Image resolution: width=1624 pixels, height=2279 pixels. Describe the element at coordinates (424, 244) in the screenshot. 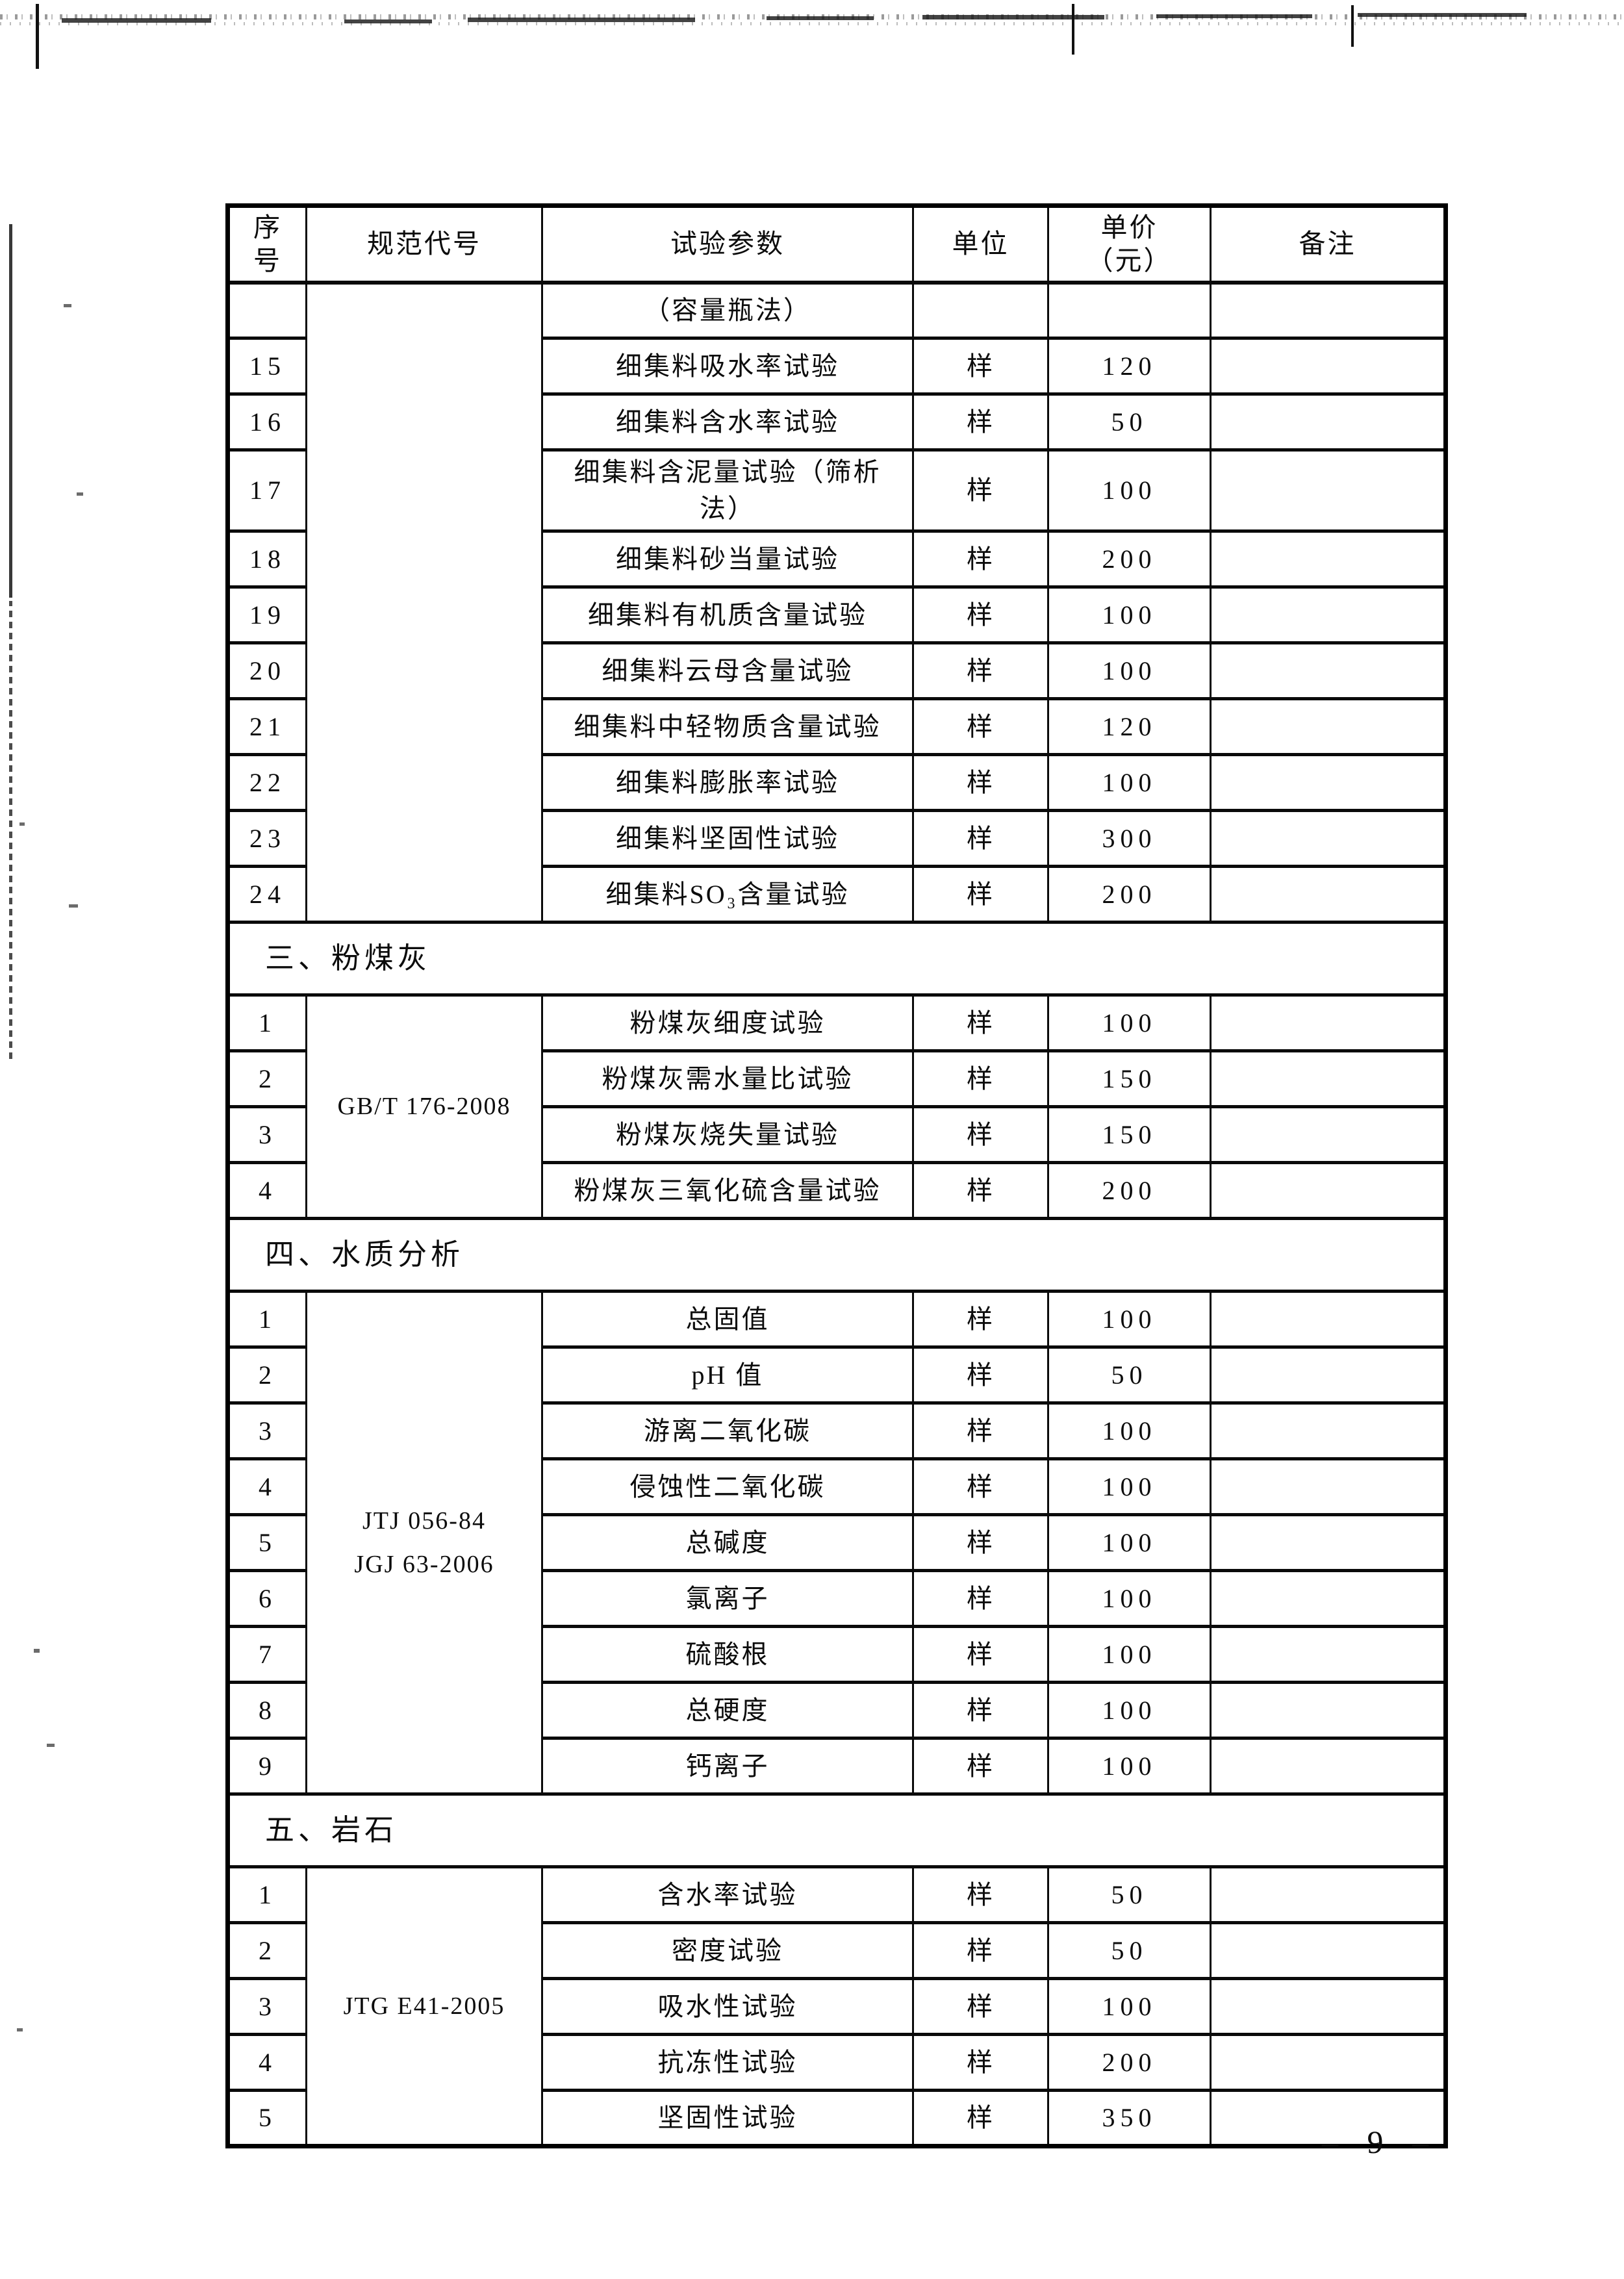

I see `header-spec: 规范代号` at that location.